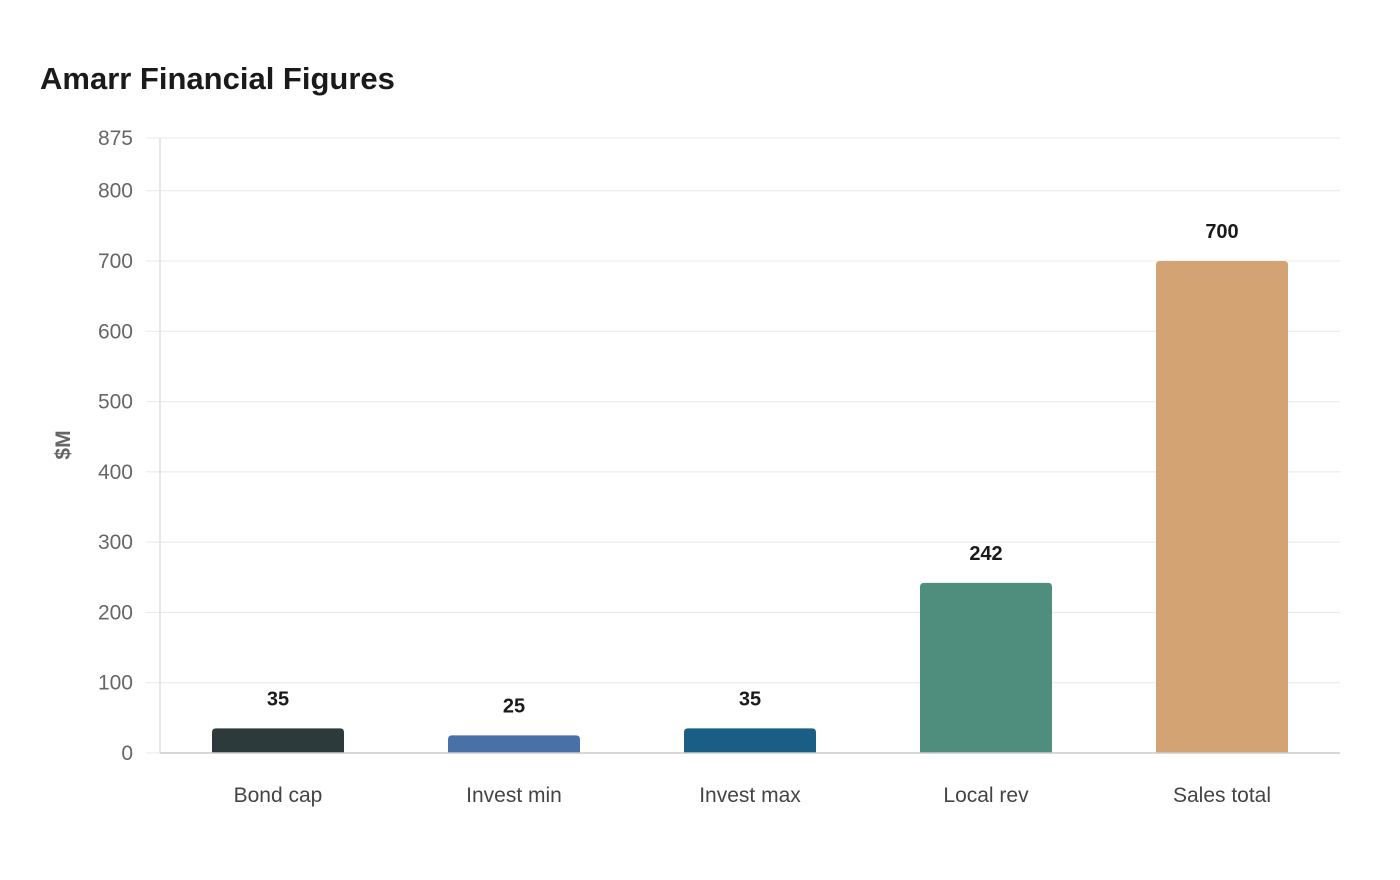 The image size is (1400, 880). What do you see at coordinates (217, 78) in the screenshot?
I see `chart-title: Amarr Financial Figures` at bounding box center [217, 78].